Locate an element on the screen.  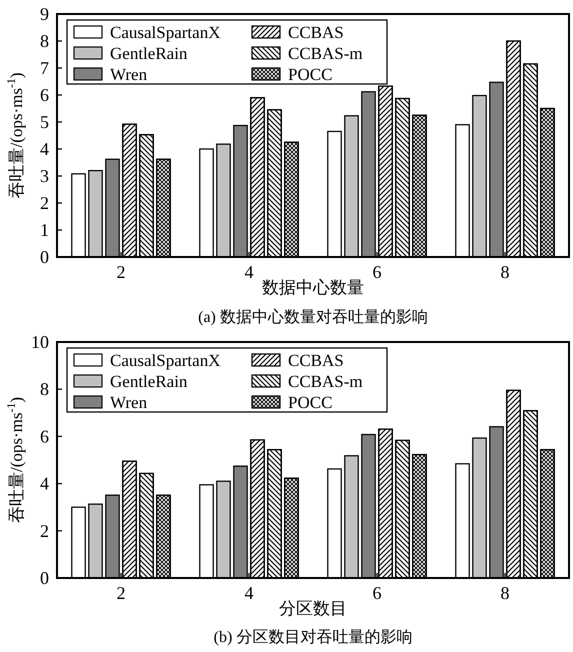
y-tick-label: 9 is located at coordinates (44, 14).